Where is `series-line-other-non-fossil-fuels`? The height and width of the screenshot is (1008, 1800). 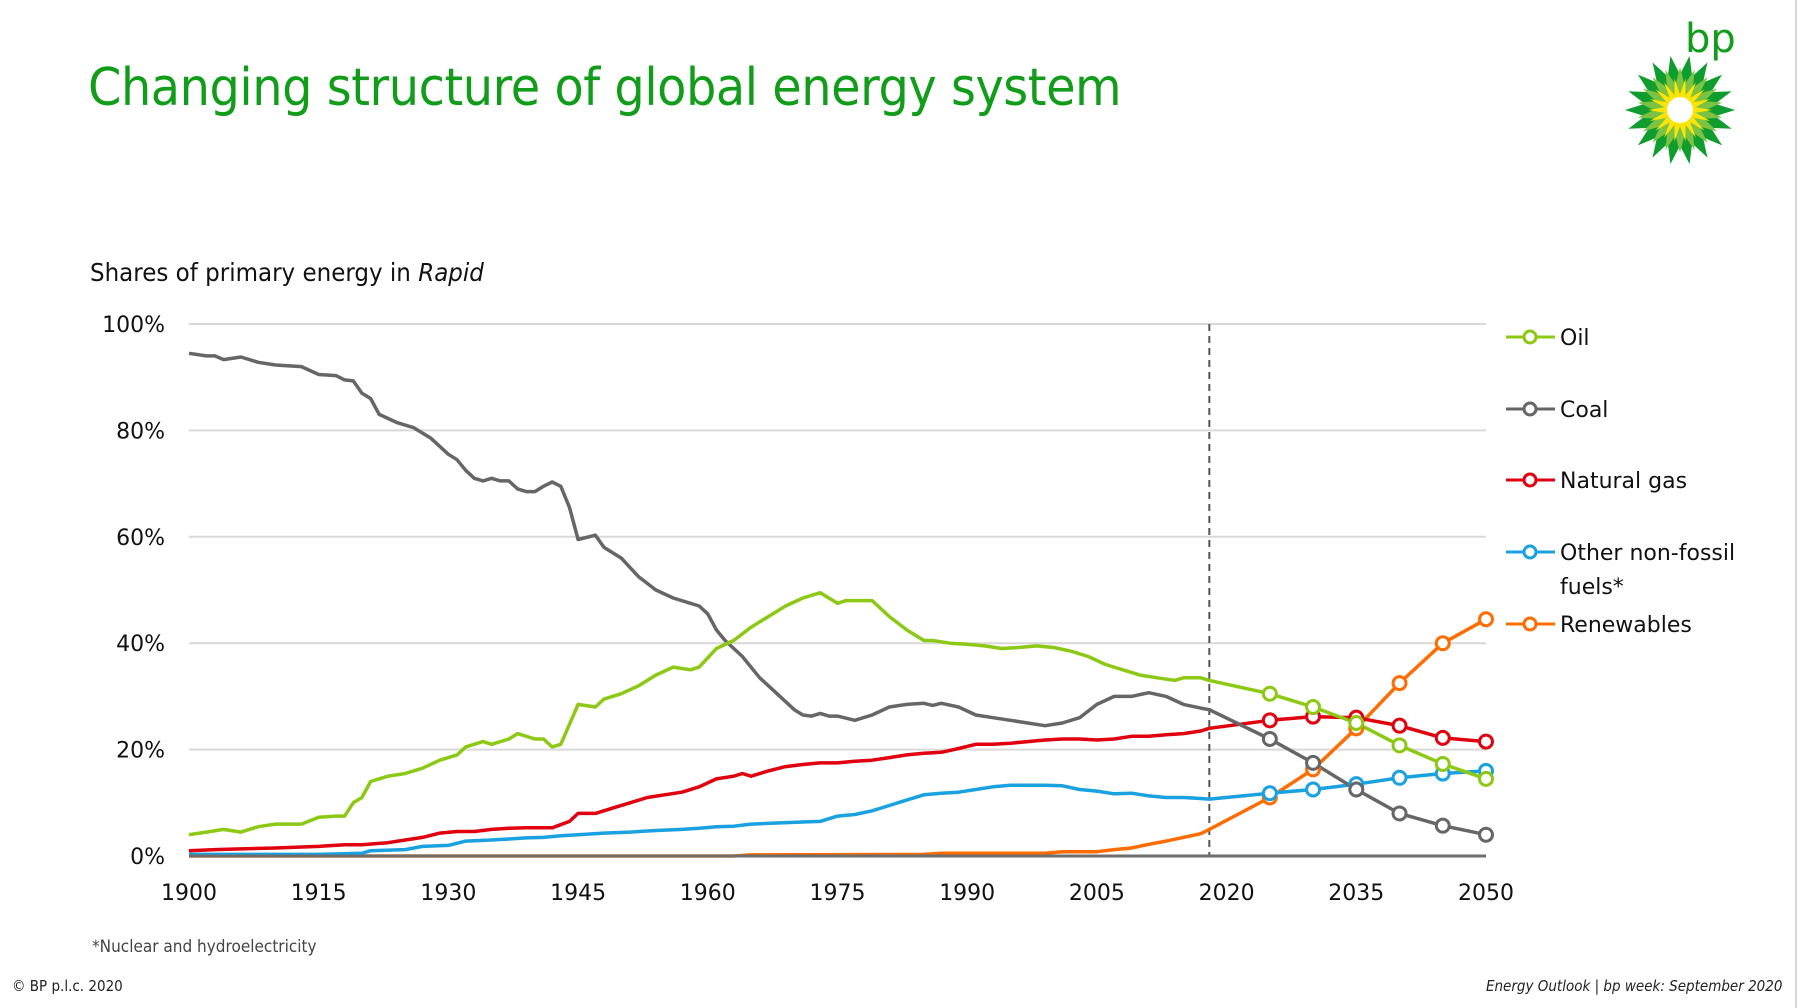
series-line-other-non-fossil-fuels is located at coordinates (838, 813).